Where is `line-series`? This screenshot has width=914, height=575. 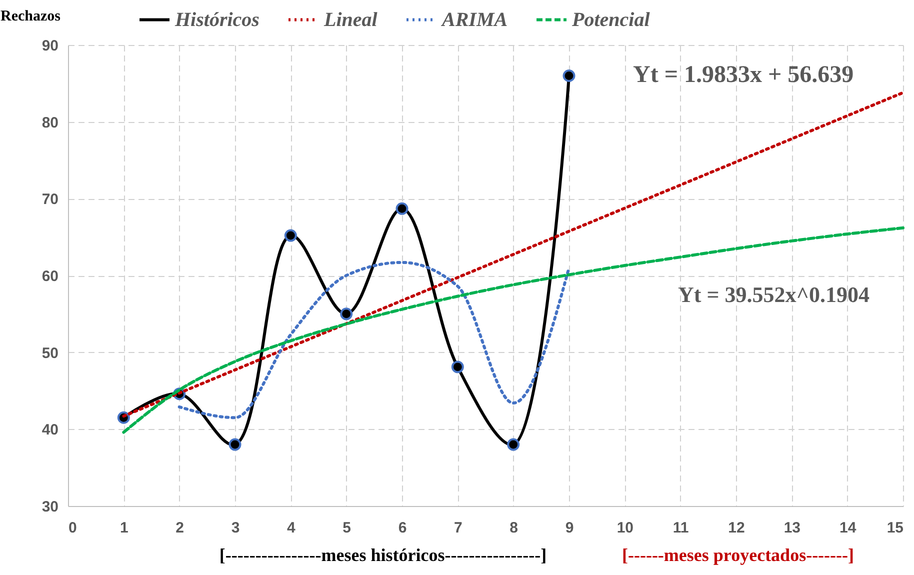 line-series is located at coordinates (374, 340).